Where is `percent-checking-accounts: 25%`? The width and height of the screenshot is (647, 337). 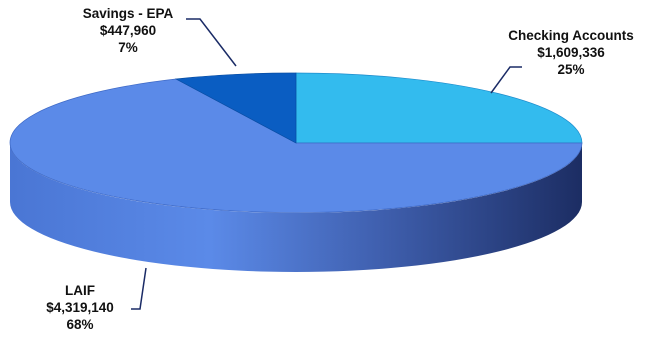 percent-checking-accounts: 25% is located at coordinates (570, 69).